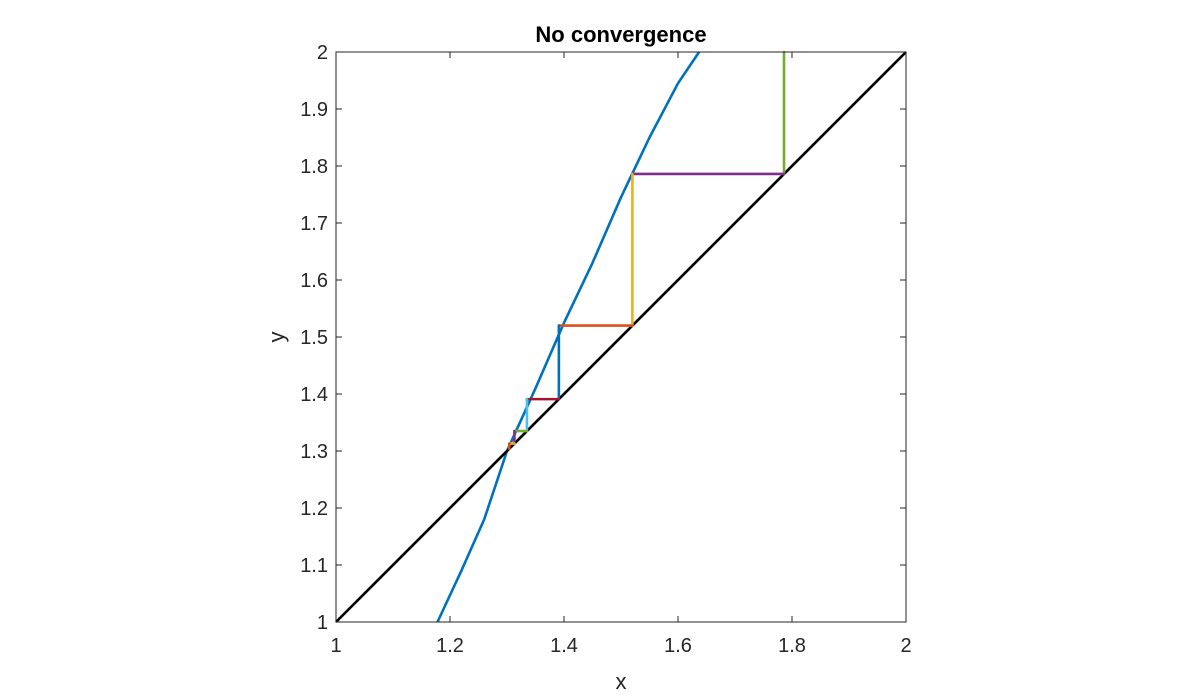 This screenshot has width=1200, height=700. Describe the element at coordinates (314, 509) in the screenshot. I see `y-tick-label-2: 1.2` at that location.